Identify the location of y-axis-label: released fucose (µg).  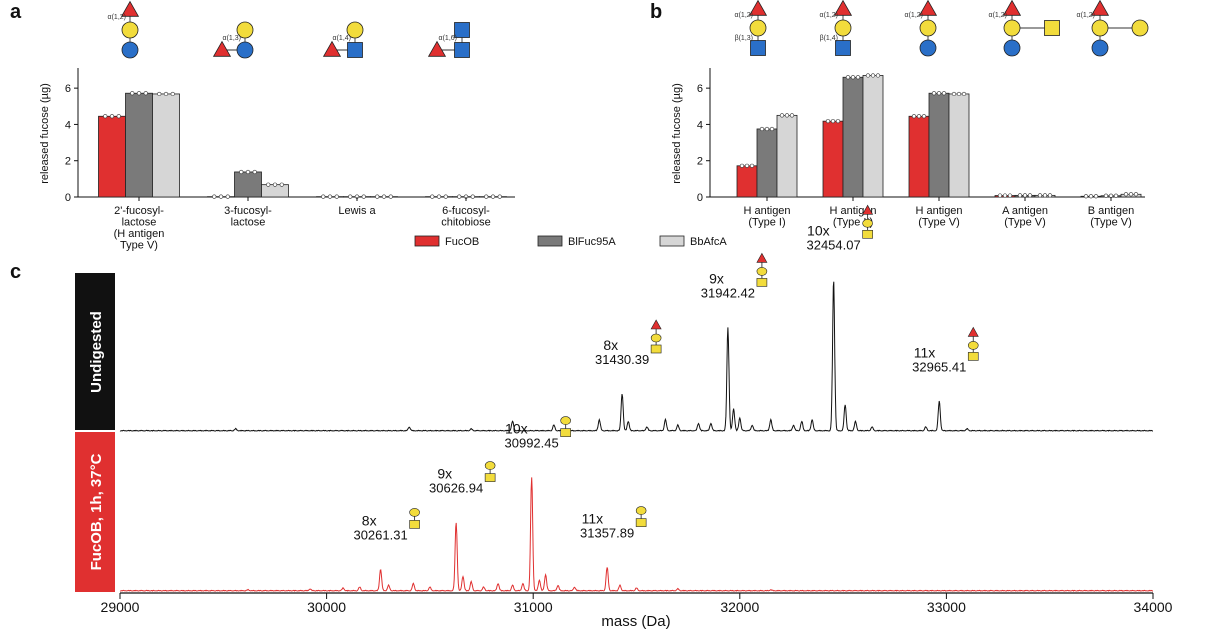
(45, 133).